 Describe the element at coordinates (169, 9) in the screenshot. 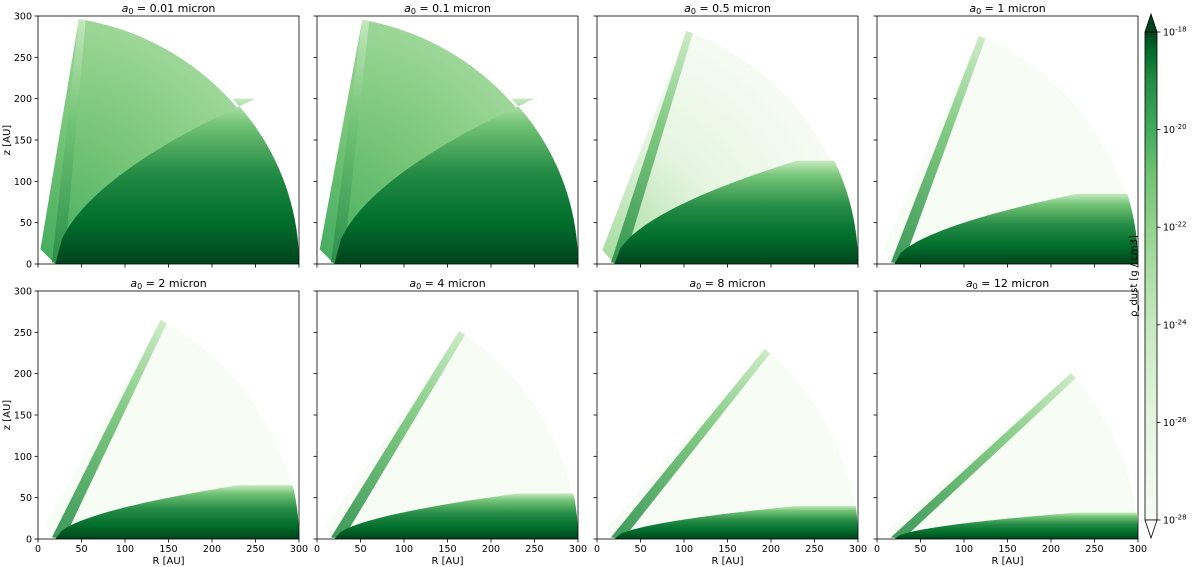

I see `panel-title: a0 = 0.01 micron` at that location.